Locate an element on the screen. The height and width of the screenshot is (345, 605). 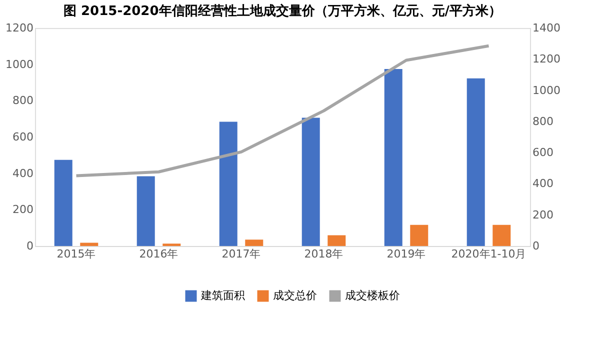
legend-label: 成交总价 is located at coordinates (295, 295).